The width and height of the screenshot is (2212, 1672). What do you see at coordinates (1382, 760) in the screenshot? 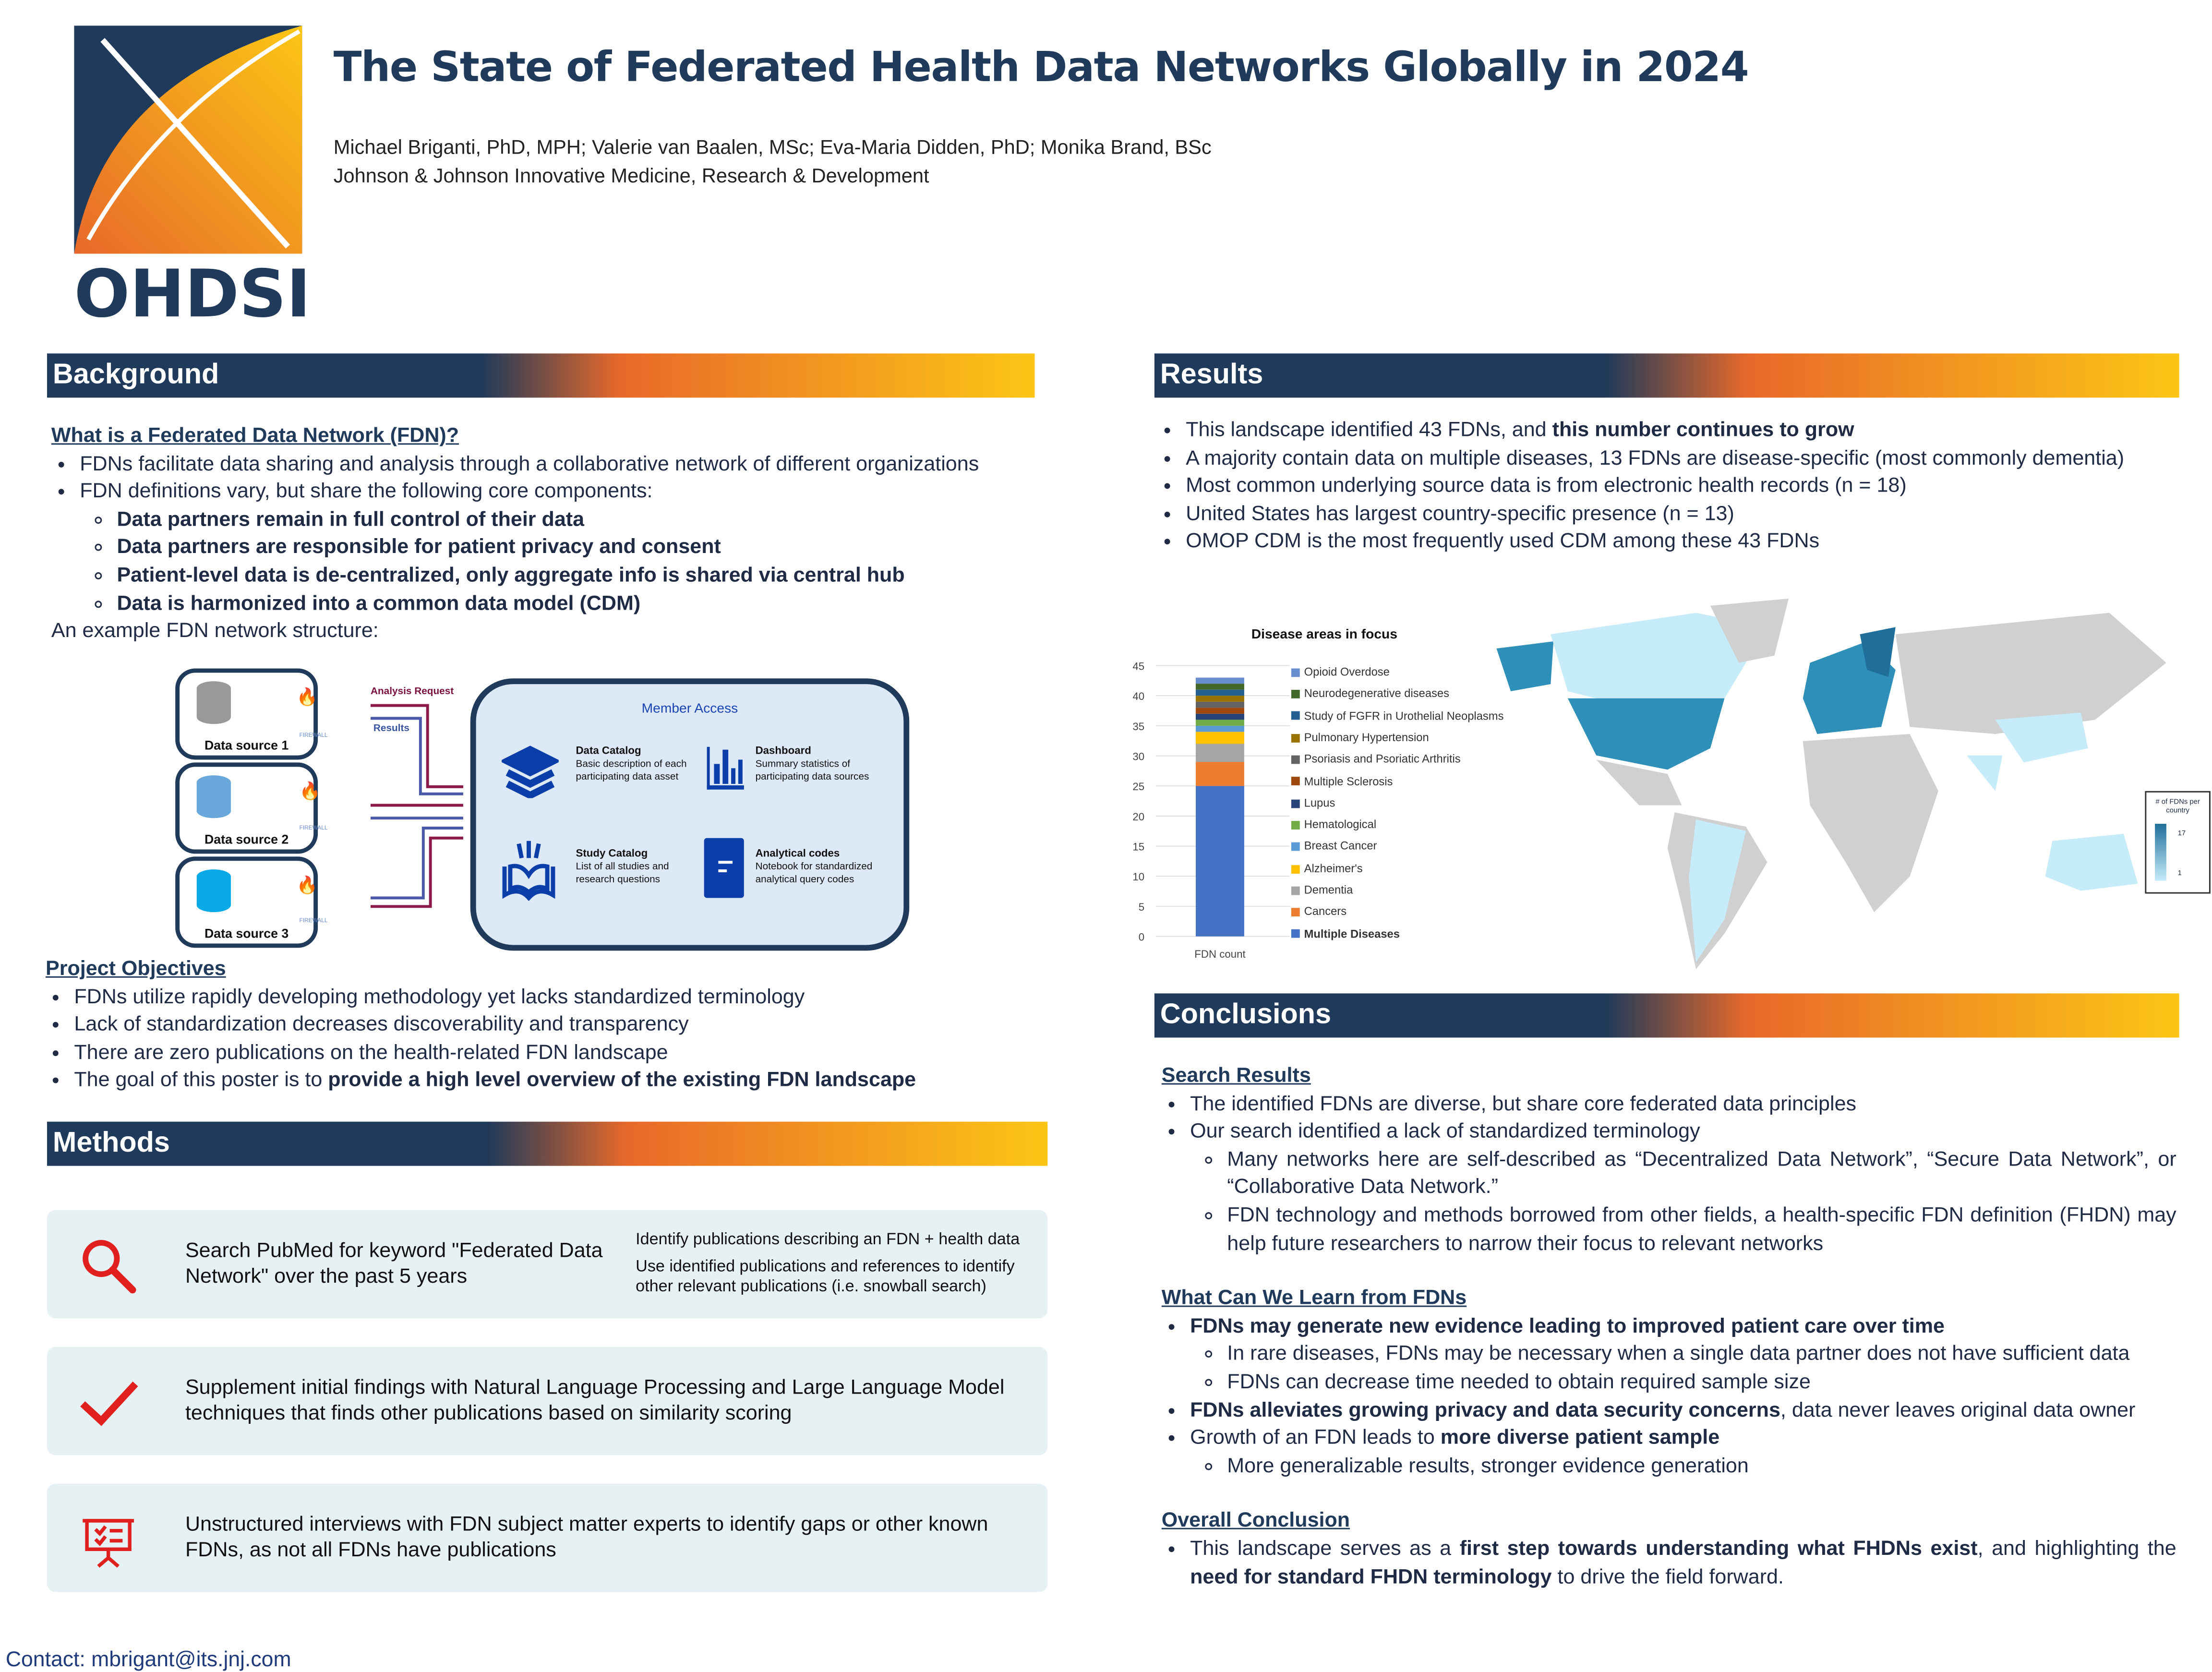
I see `legend-label: Psoriasis and Psoriatic Arthritis` at bounding box center [1382, 760].